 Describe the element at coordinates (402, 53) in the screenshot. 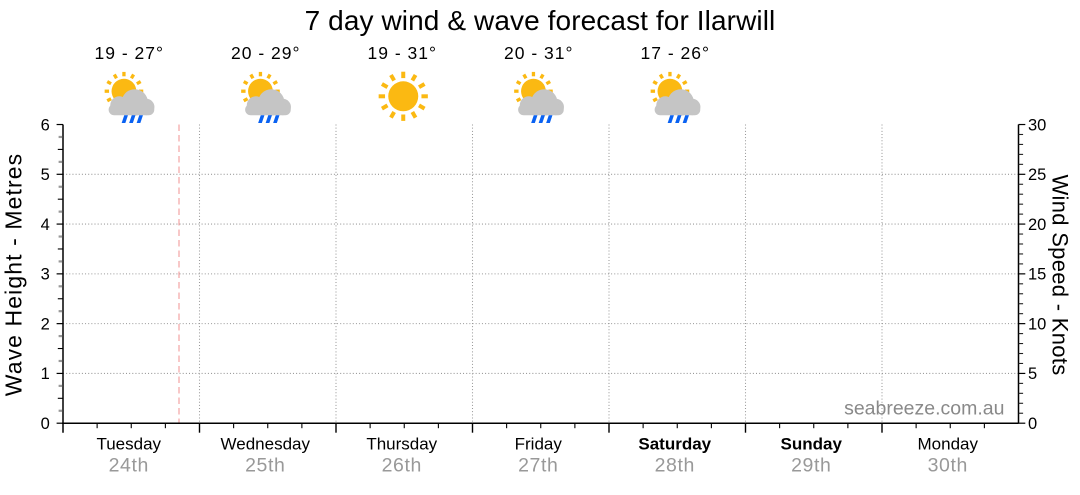

I see `svg-text: 19 - 31°` at that location.